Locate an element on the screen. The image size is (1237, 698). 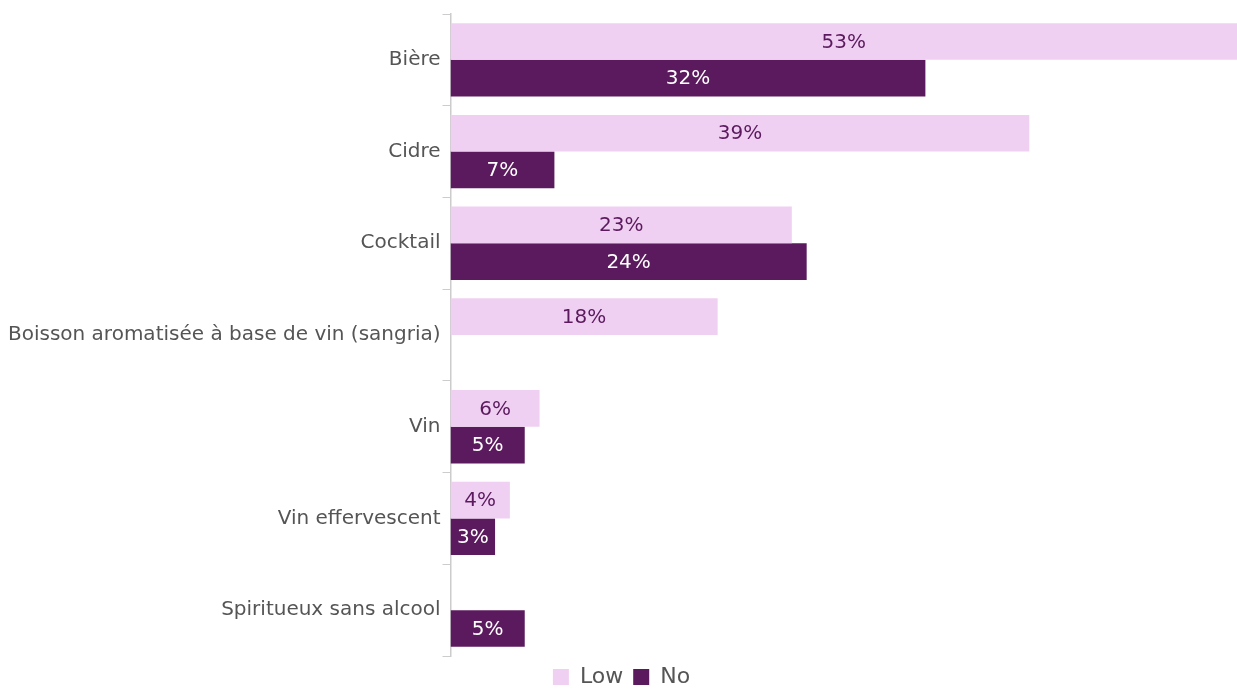
y-tick-label: Cocktail is located at coordinates (400, 241).